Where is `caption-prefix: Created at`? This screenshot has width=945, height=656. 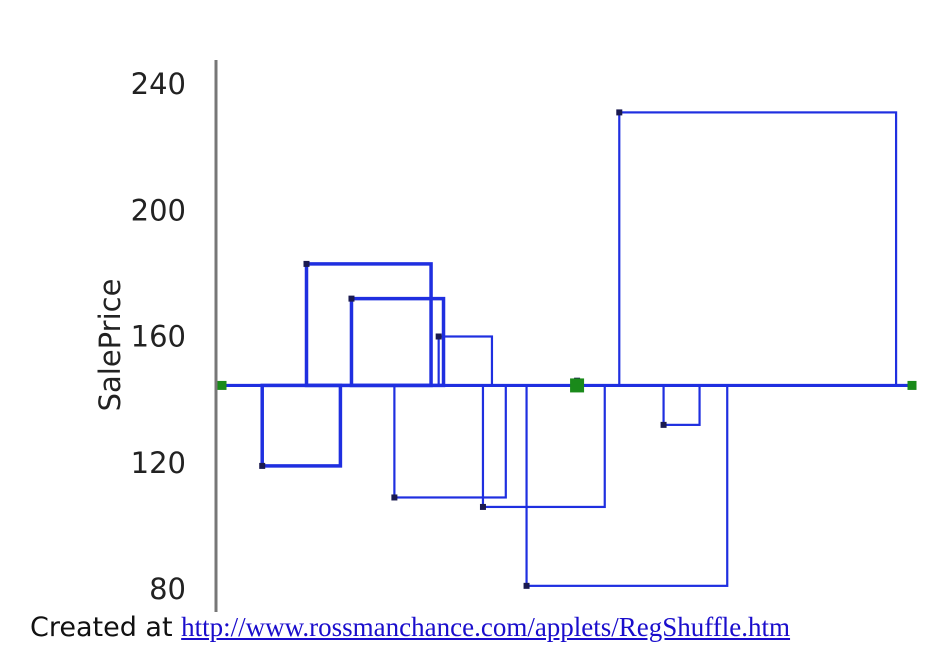
caption-prefix: Created at is located at coordinates (106, 627).